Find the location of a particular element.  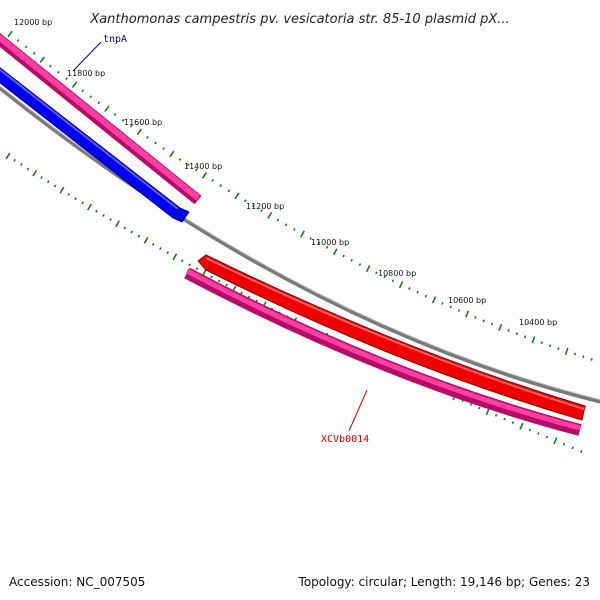

gene-label-tnpA: tnpA is located at coordinates (115, 39).